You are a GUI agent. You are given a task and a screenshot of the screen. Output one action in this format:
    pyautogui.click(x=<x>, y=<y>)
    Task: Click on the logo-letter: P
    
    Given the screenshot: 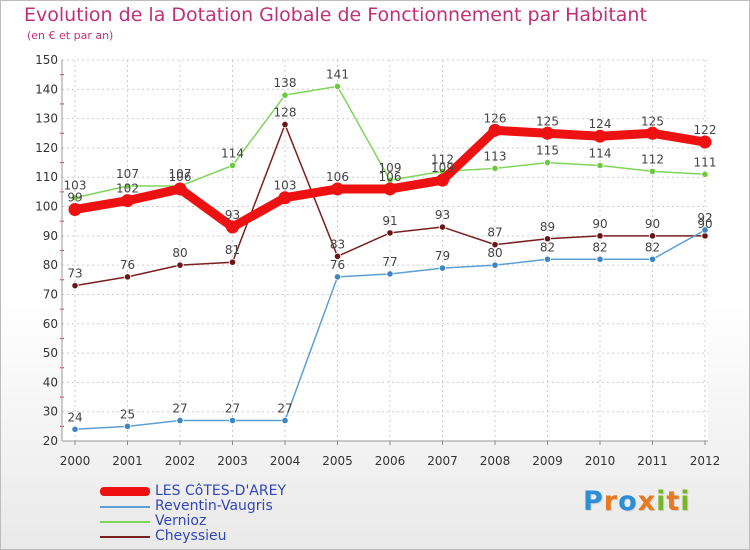 What is the action you would take?
    pyautogui.click(x=593, y=501)
    